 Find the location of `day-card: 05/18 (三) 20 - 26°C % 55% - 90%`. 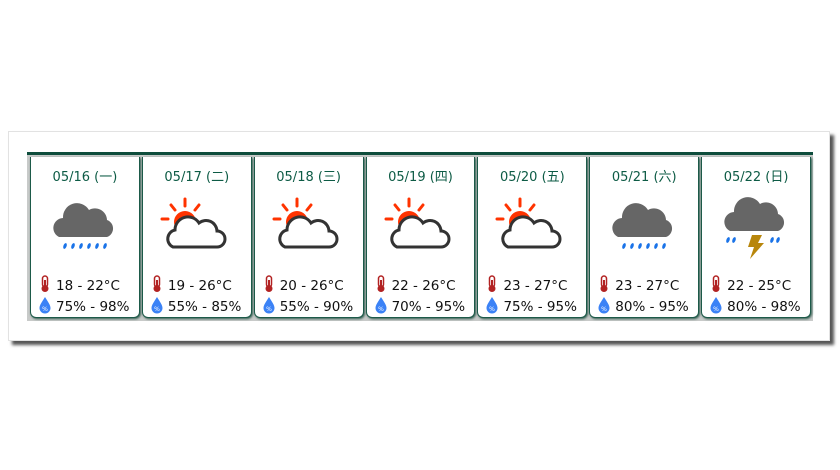

day-card: 05/18 (三) 20 - 26°C % 55% - 90% is located at coordinates (308, 237).